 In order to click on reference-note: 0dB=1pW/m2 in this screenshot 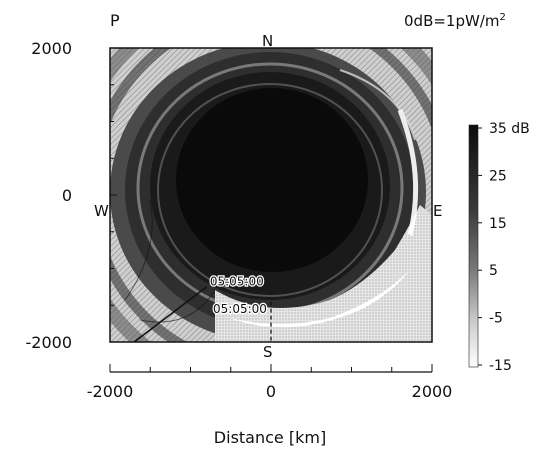, I will do `click(455, 21)`.